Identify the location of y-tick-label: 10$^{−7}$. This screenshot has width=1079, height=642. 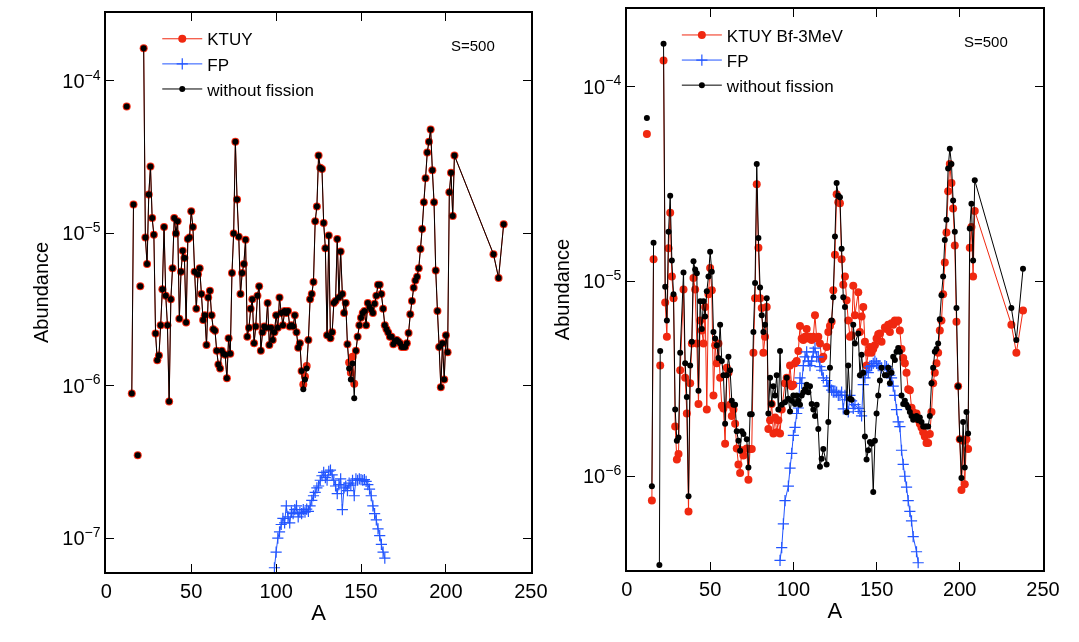
(81, 536).